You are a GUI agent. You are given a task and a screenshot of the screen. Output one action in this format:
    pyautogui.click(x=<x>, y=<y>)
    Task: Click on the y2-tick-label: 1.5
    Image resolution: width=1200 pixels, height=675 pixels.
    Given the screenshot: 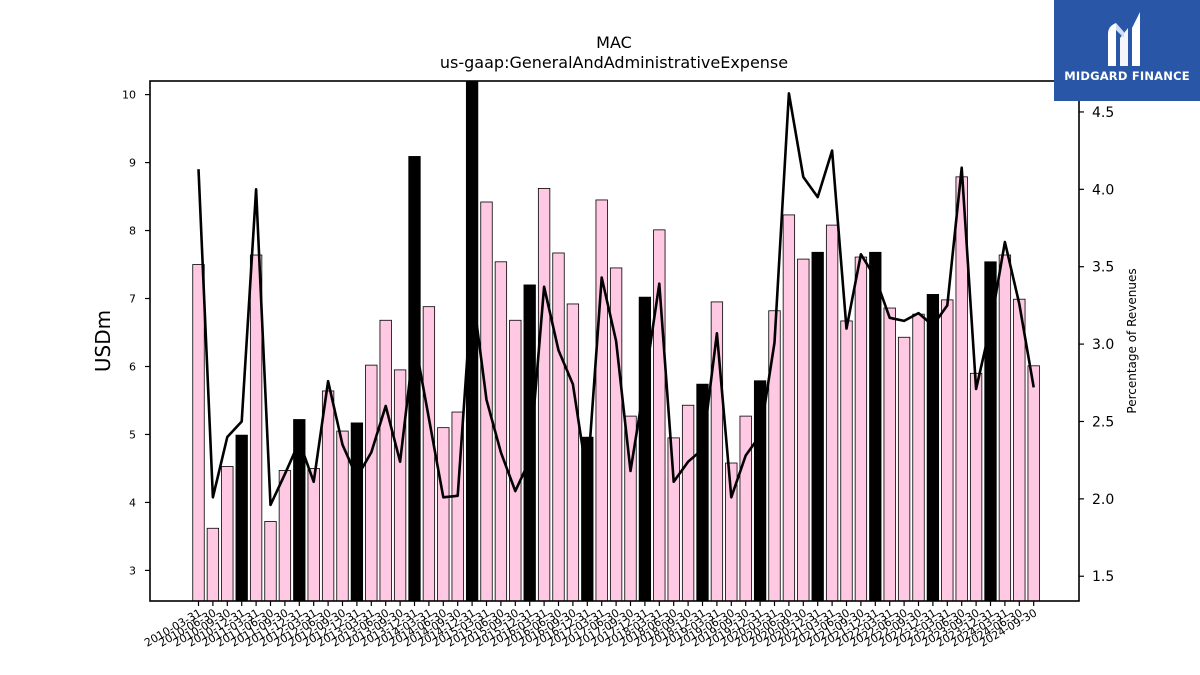 What is the action you would take?
    pyautogui.click(x=1103, y=577)
    